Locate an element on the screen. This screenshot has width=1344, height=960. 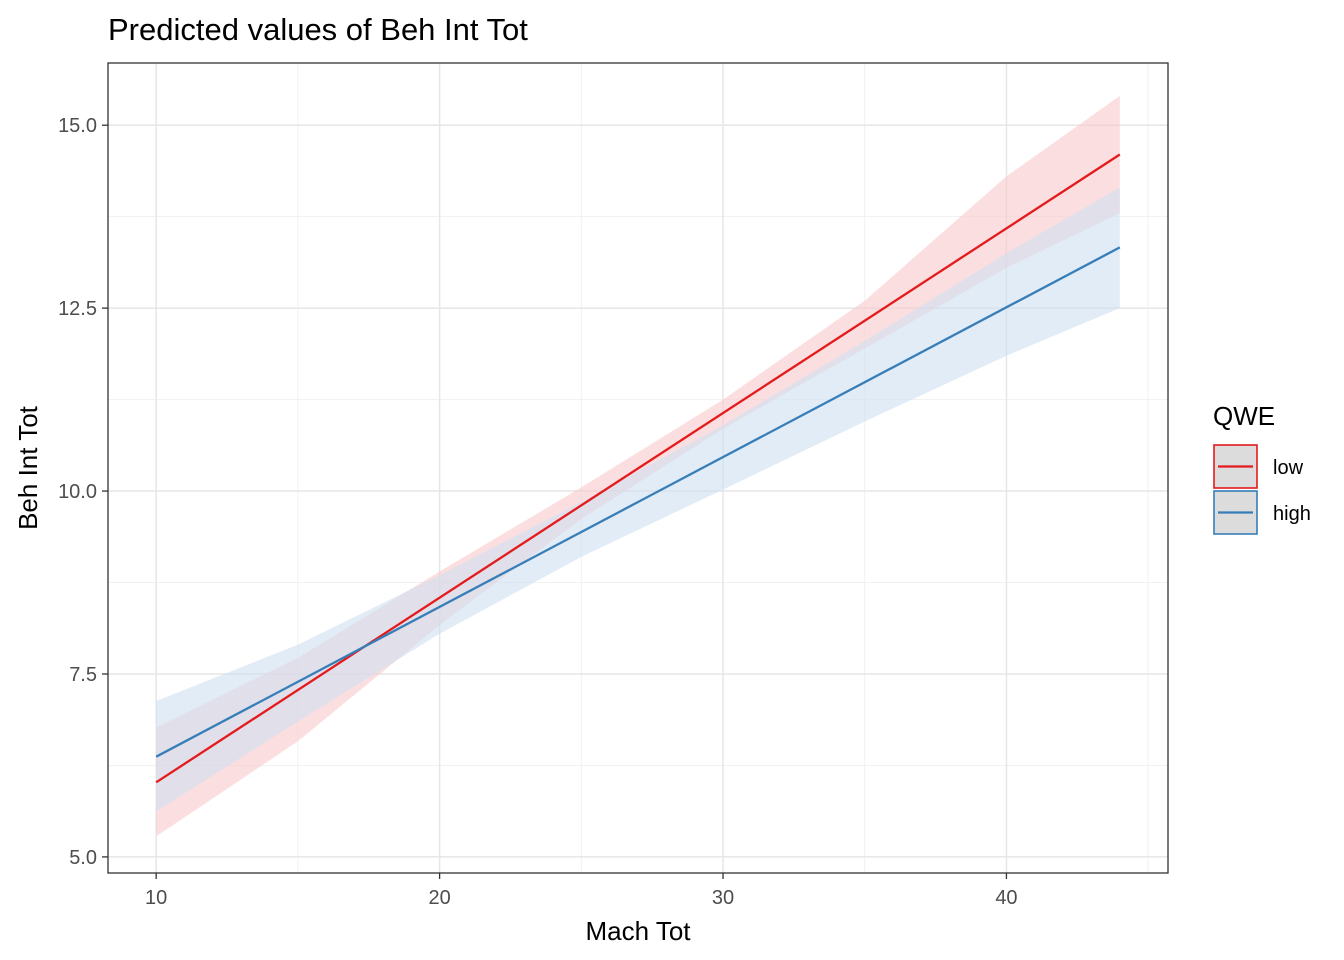
legend-label-low: low is located at coordinates (1288, 468).